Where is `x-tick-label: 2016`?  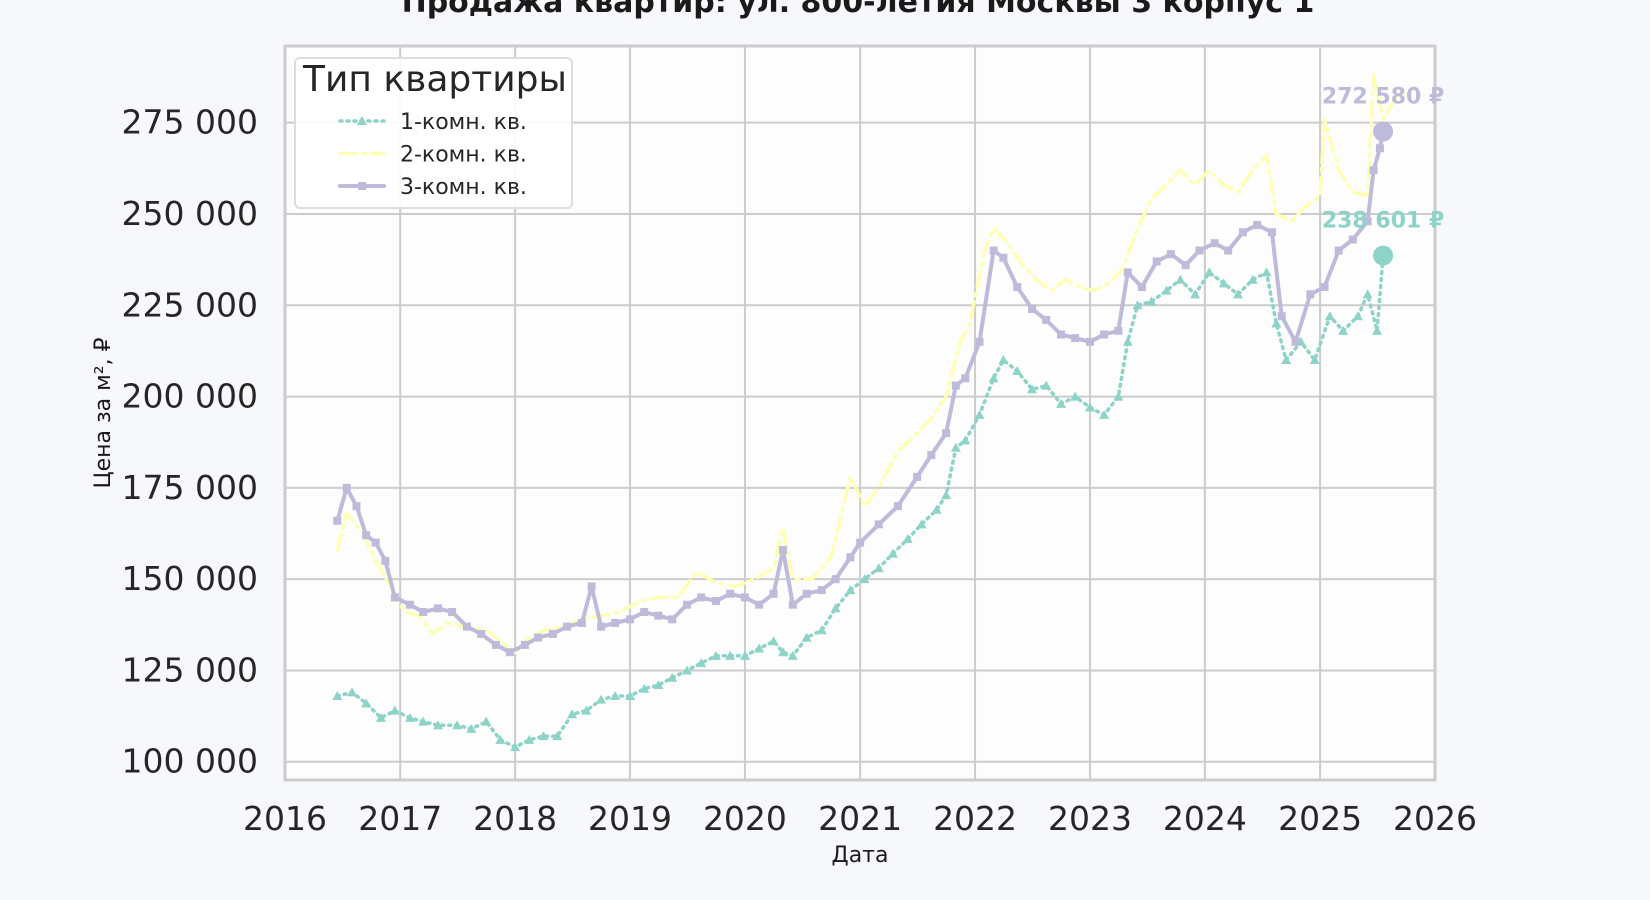
x-tick-label: 2016 is located at coordinates (285, 818).